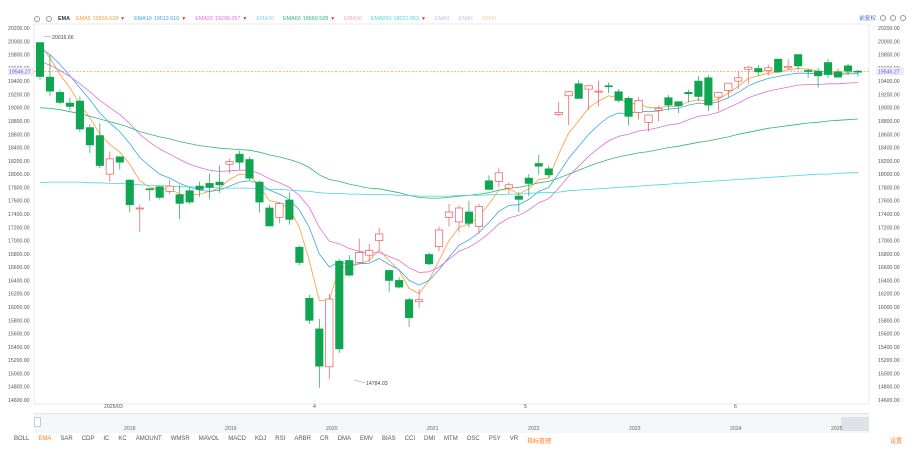  I want to click on visibility-icon, so click(49, 19).